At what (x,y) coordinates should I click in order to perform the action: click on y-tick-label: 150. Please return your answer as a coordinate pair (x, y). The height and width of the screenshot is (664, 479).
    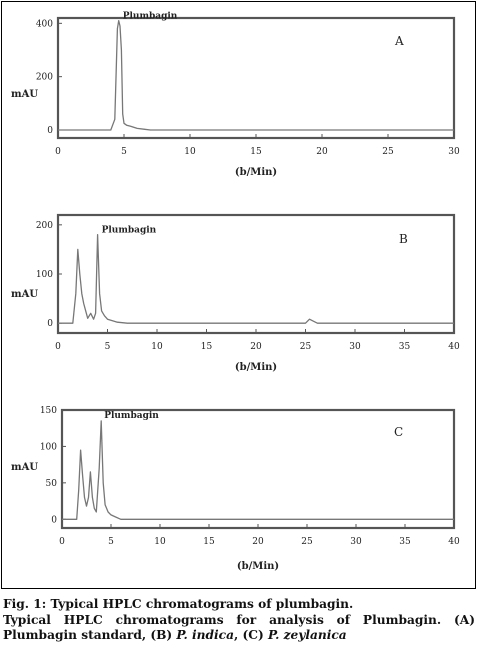
    Looking at the image, I should click on (48, 411).